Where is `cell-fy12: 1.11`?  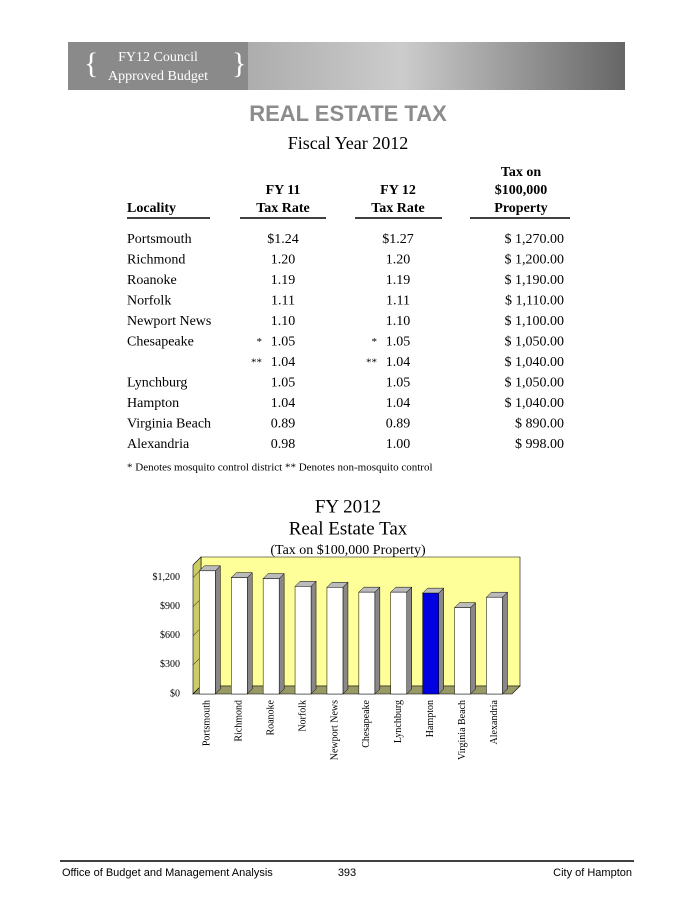 cell-fy12: 1.11 is located at coordinates (398, 301).